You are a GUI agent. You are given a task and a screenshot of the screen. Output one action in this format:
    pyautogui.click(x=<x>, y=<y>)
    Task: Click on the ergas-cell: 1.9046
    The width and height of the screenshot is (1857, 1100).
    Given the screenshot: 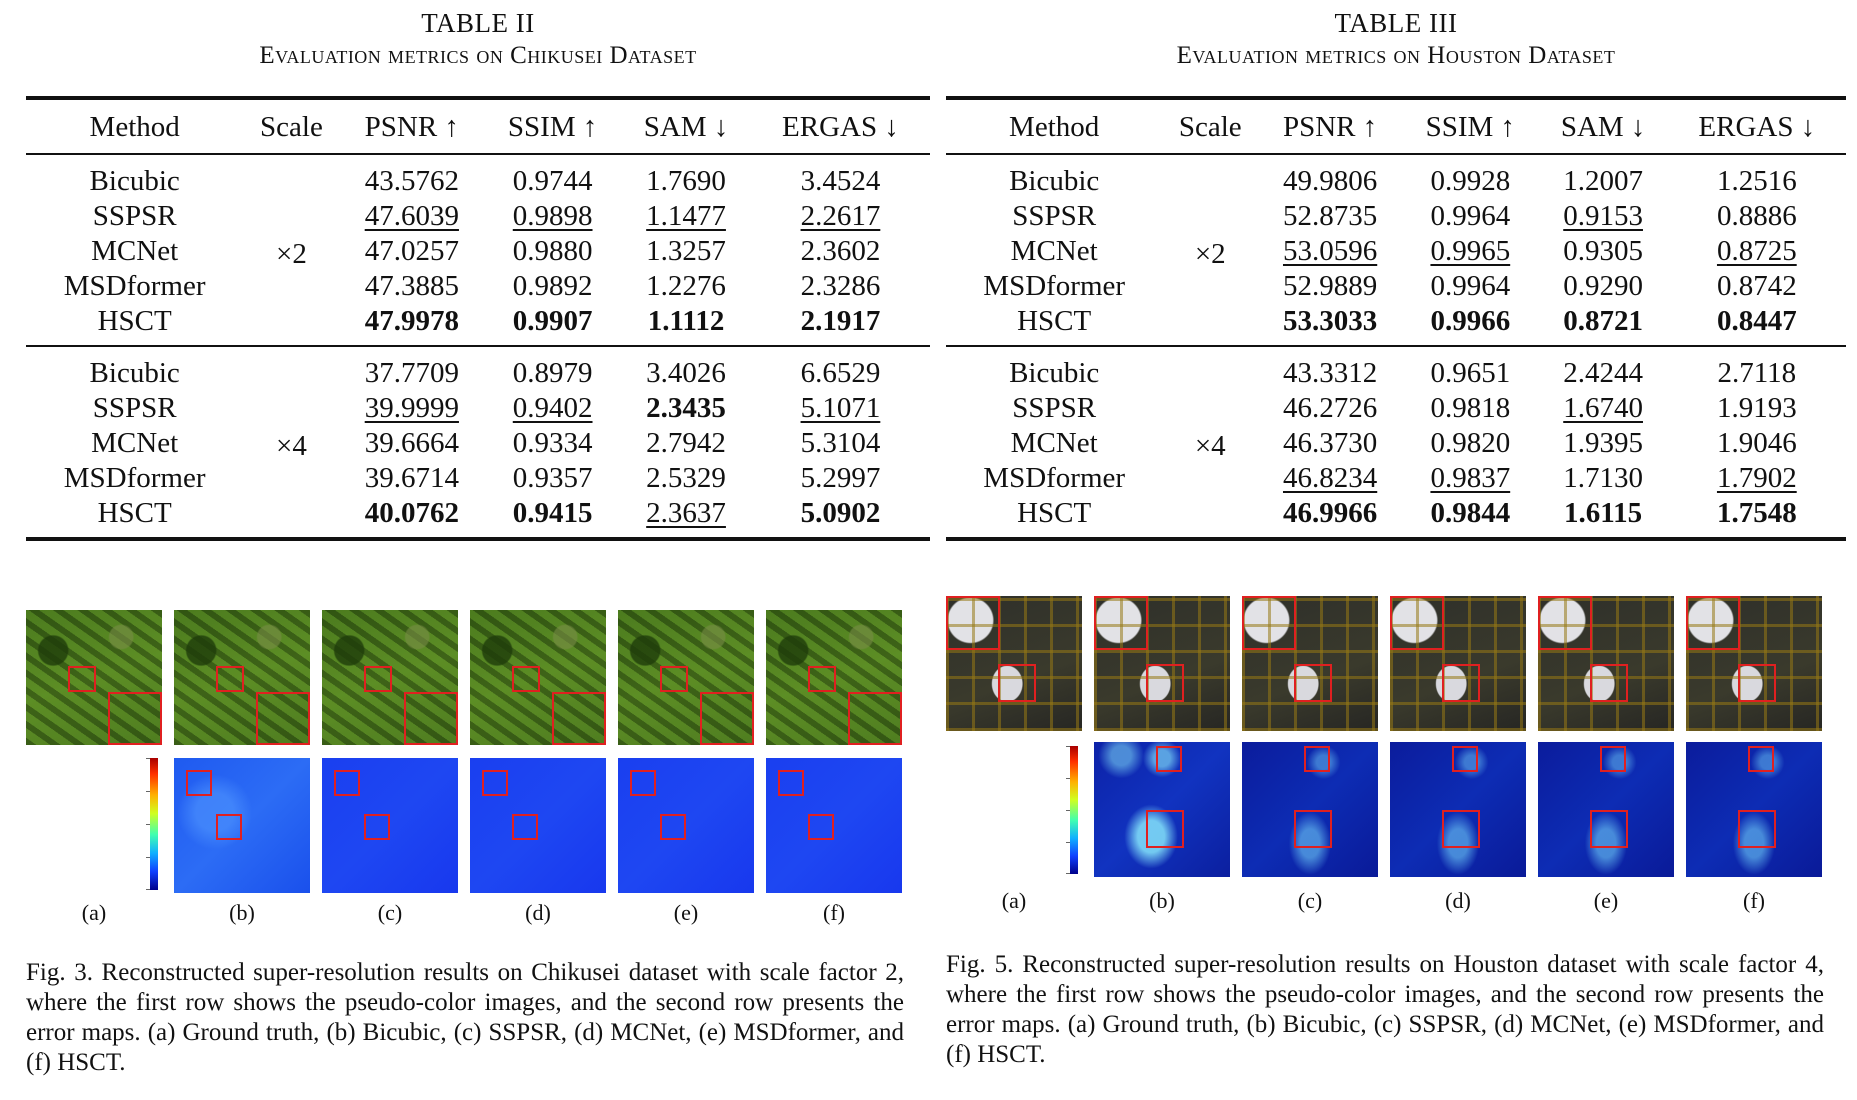 What is the action you would take?
    pyautogui.click(x=1756, y=442)
    